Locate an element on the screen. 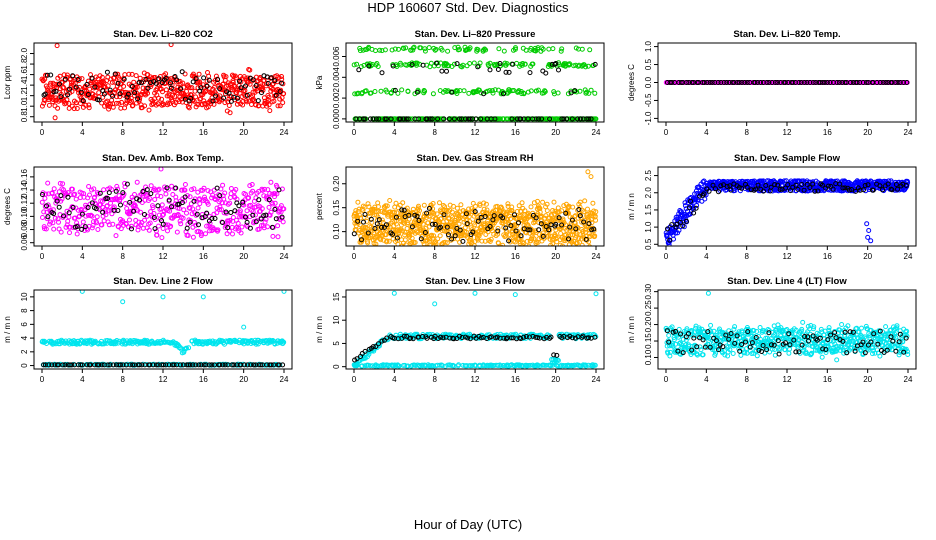 The image size is (936, 540). panel-title: Stan. Dev. Gas Stream RH is located at coordinates (474, 158).